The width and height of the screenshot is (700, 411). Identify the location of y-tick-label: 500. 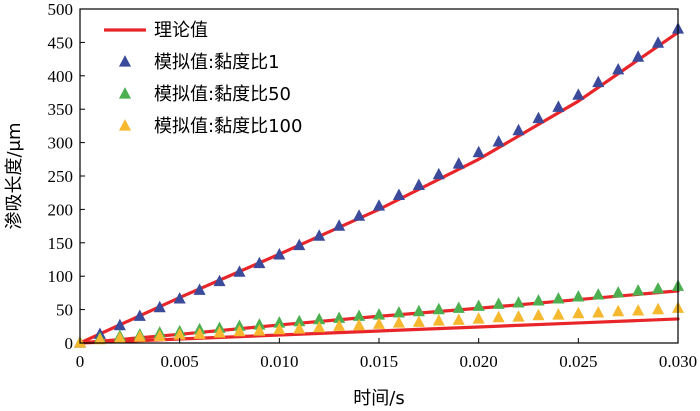
(61, 9).